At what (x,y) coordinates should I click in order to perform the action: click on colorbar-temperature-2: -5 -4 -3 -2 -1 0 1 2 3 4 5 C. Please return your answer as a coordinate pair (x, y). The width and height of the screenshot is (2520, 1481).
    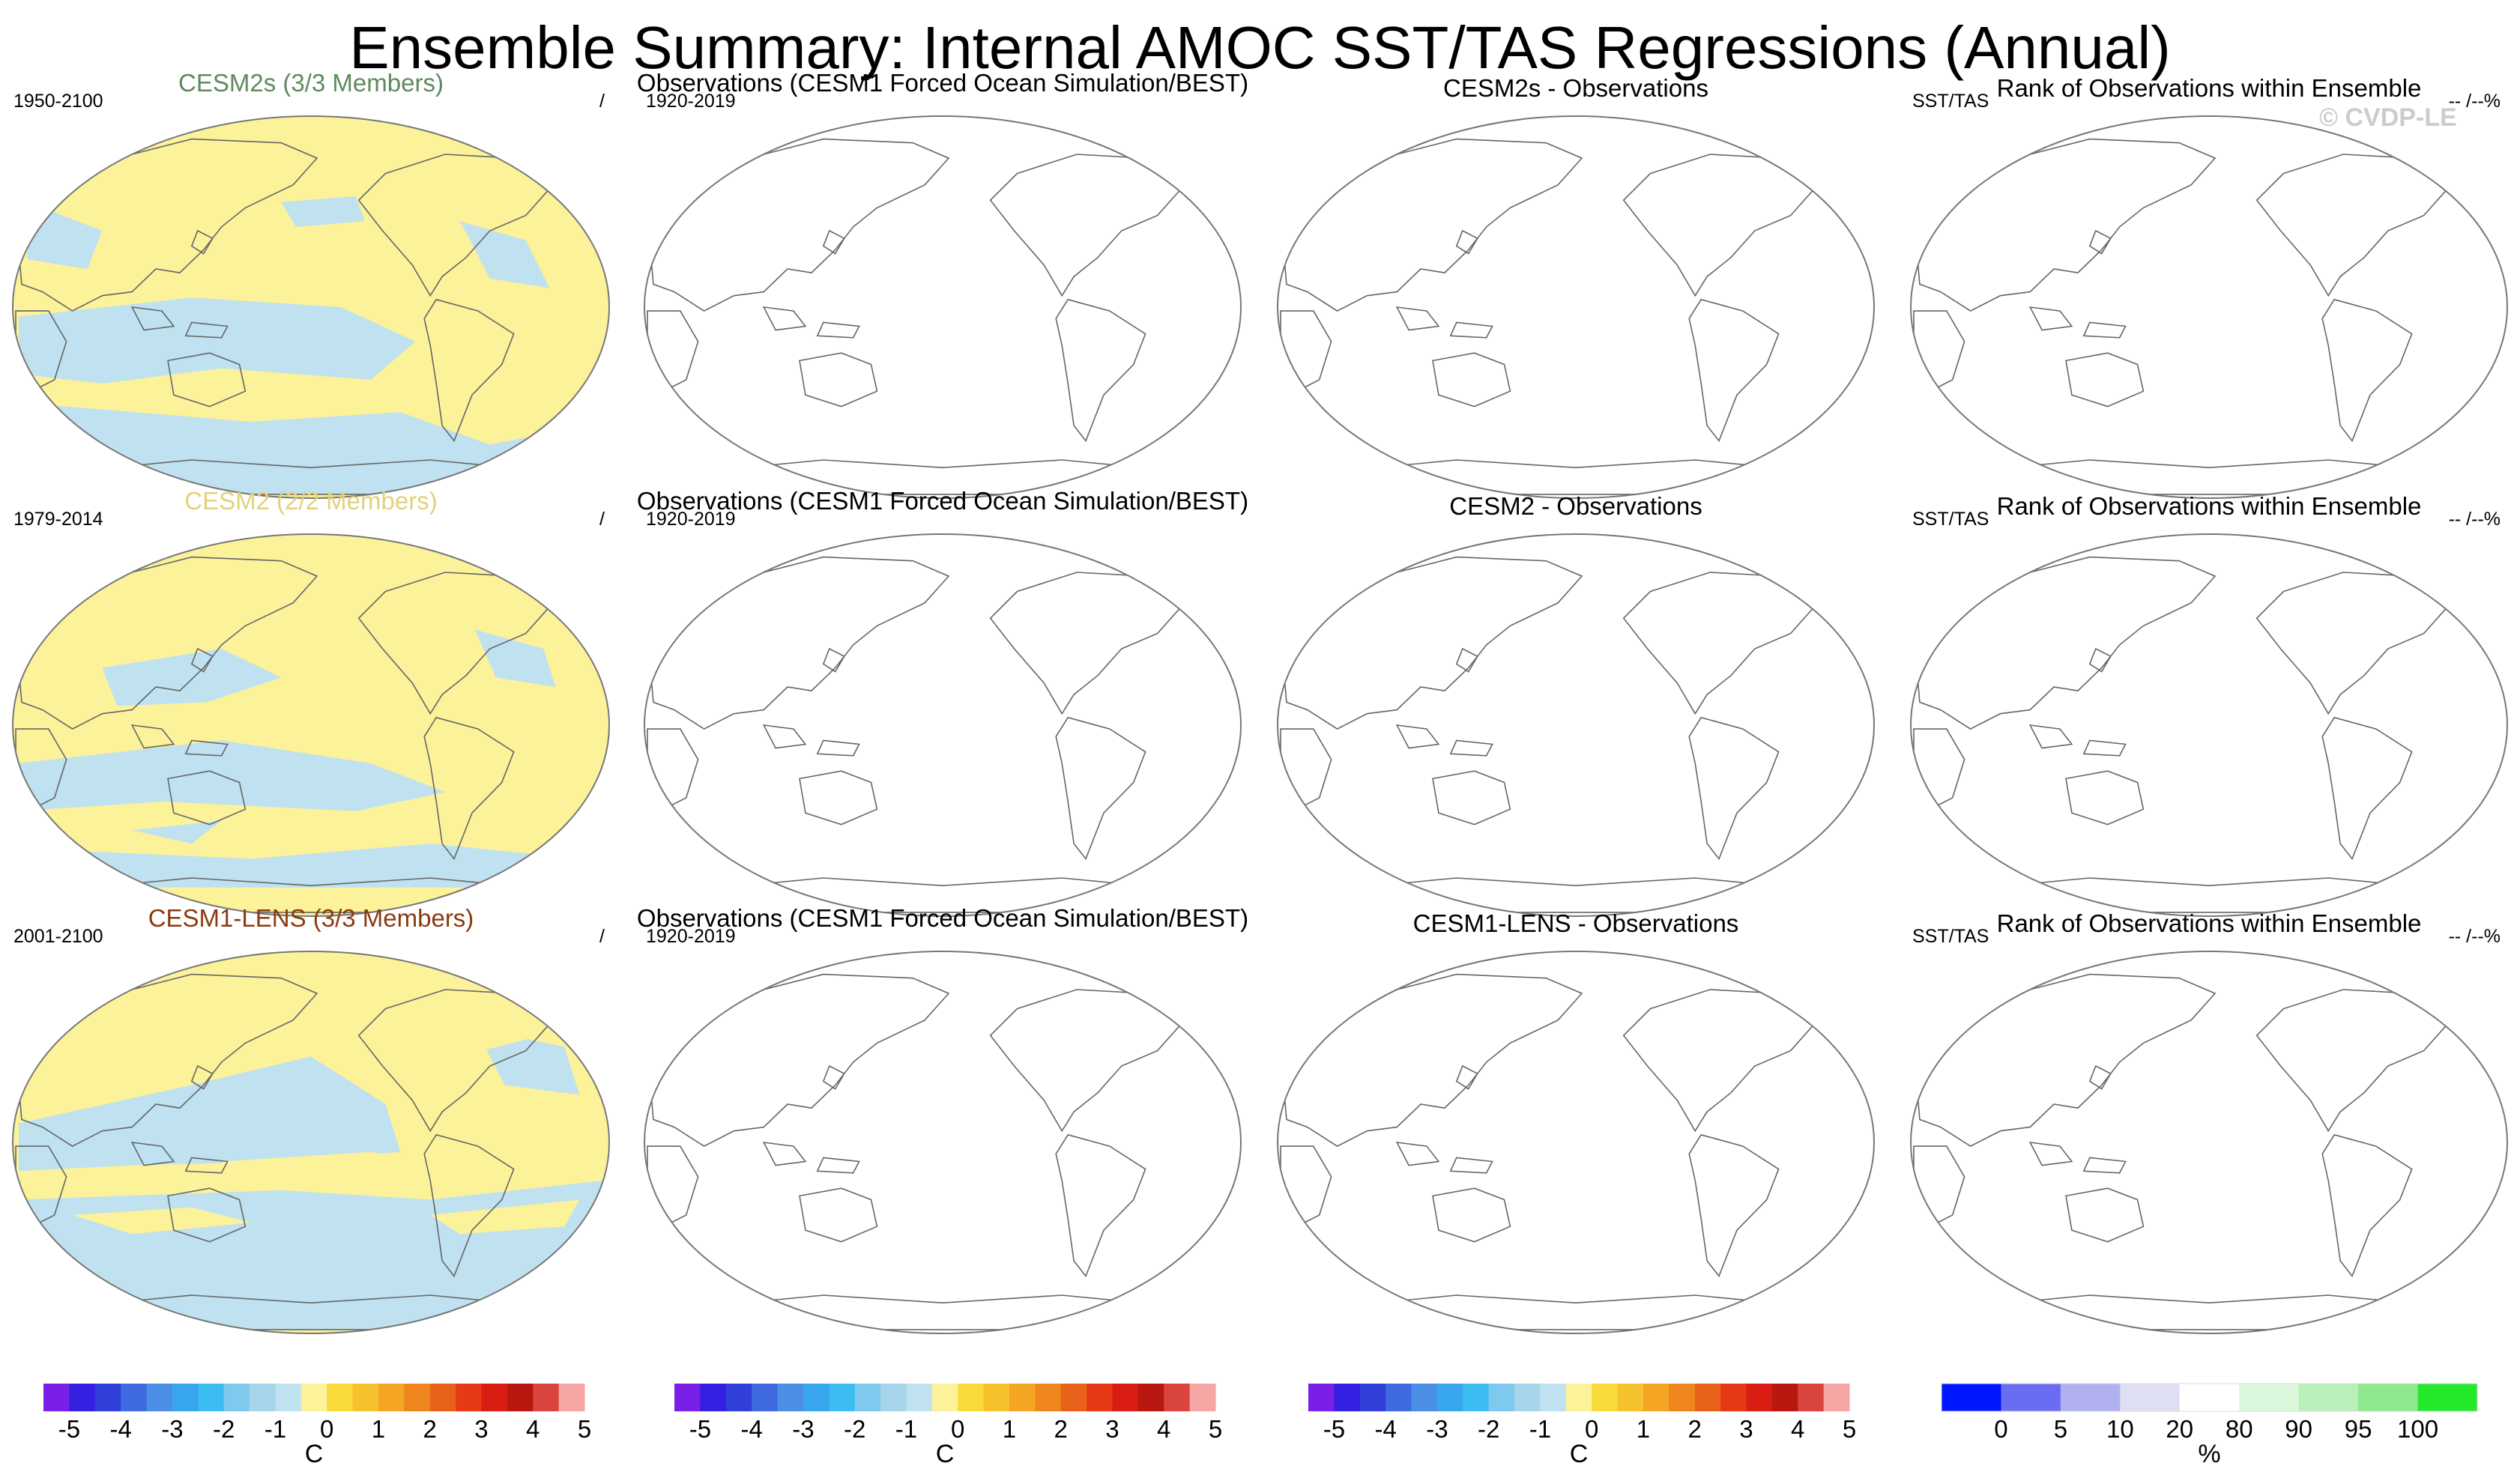
    Looking at the image, I should click on (948, 1426).